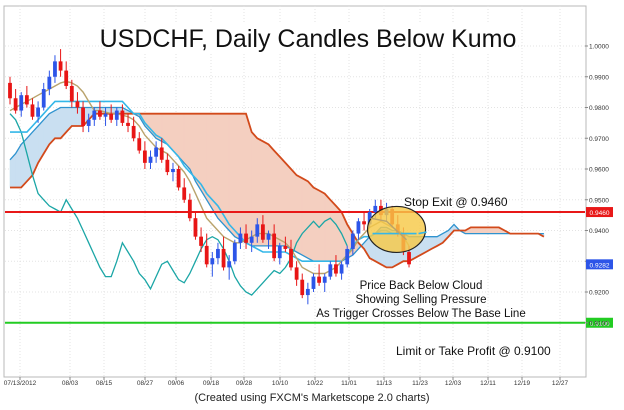  What do you see at coordinates (308, 39) in the screenshot?
I see `chart-title: USDCHF, Daily Candles Below Kumo` at bounding box center [308, 39].